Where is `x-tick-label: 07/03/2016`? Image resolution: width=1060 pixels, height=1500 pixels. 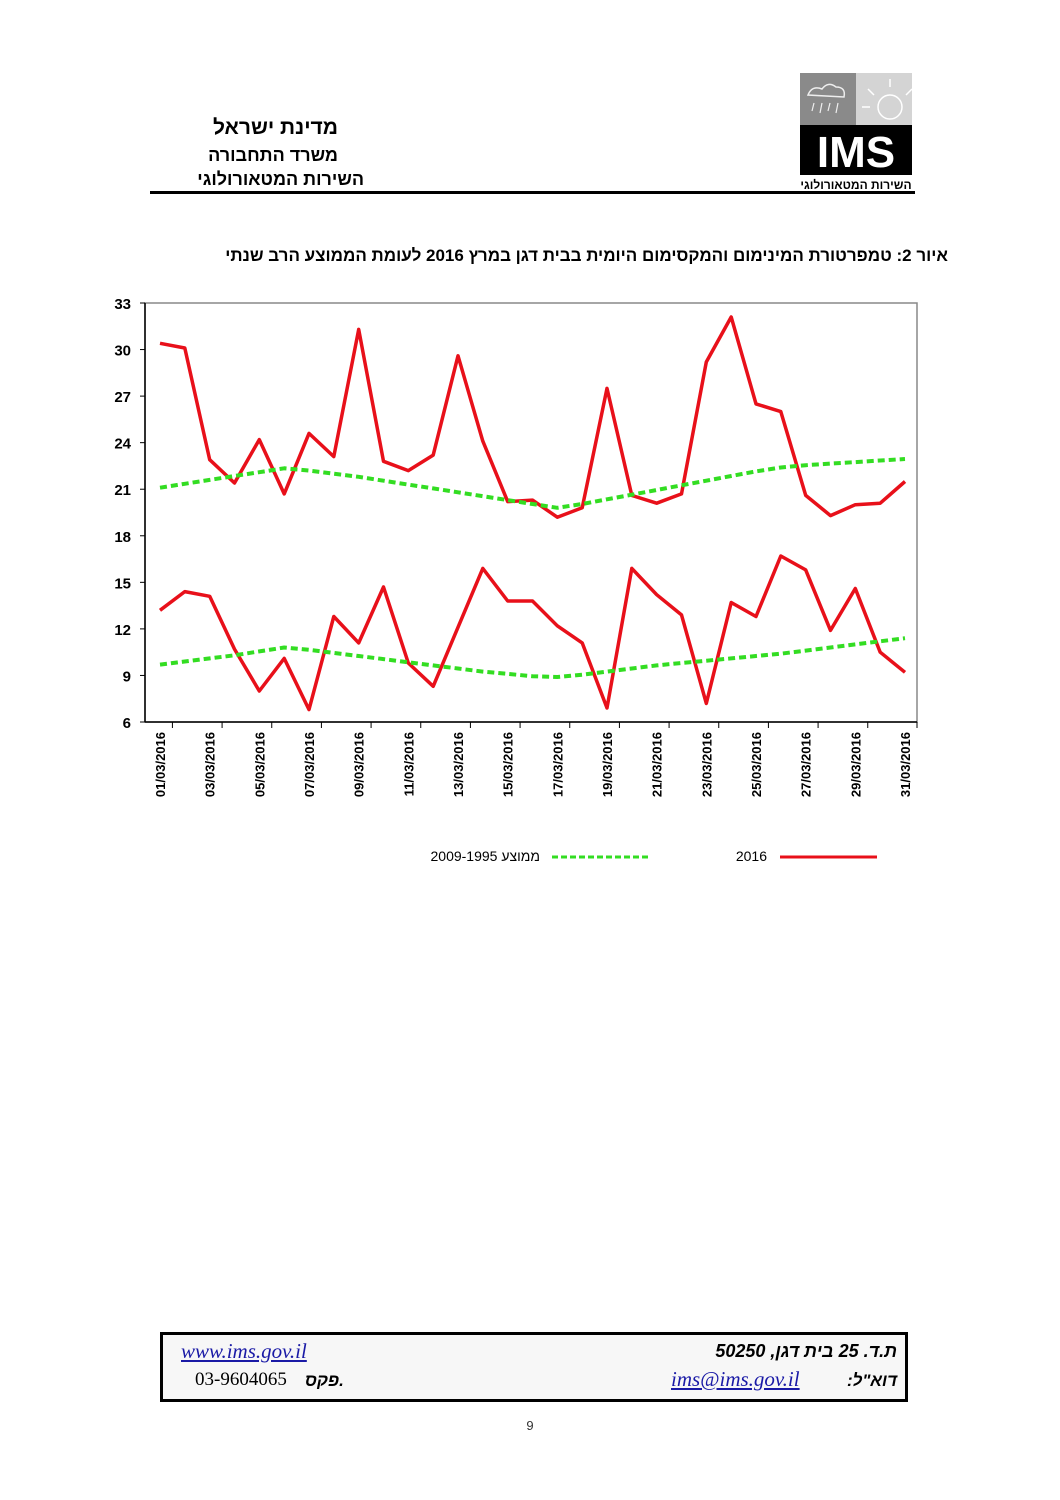
x-tick-label: 07/03/2016 is located at coordinates (309, 764).